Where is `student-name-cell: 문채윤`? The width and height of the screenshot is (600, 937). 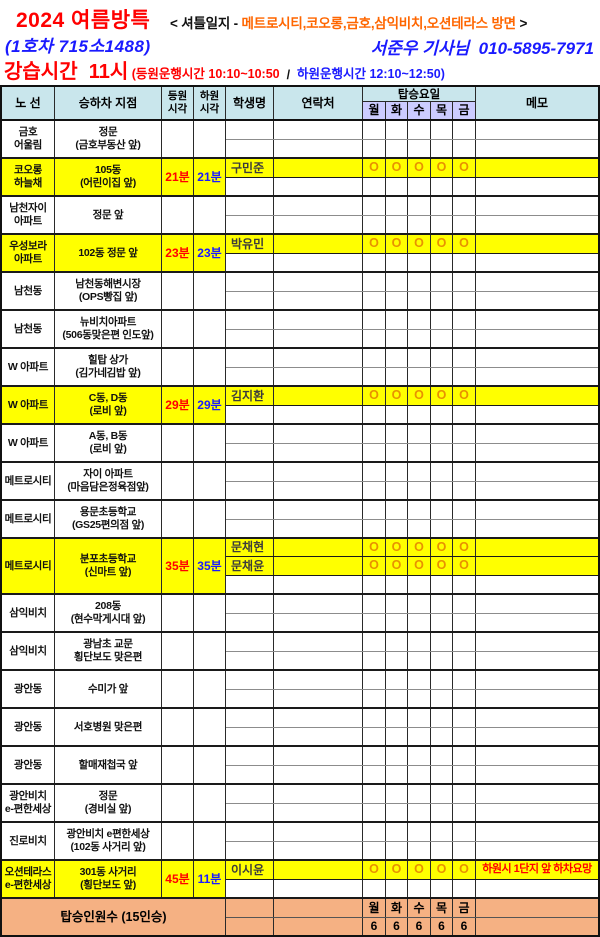
student-name-cell: 문채윤 is located at coordinates (250, 566).